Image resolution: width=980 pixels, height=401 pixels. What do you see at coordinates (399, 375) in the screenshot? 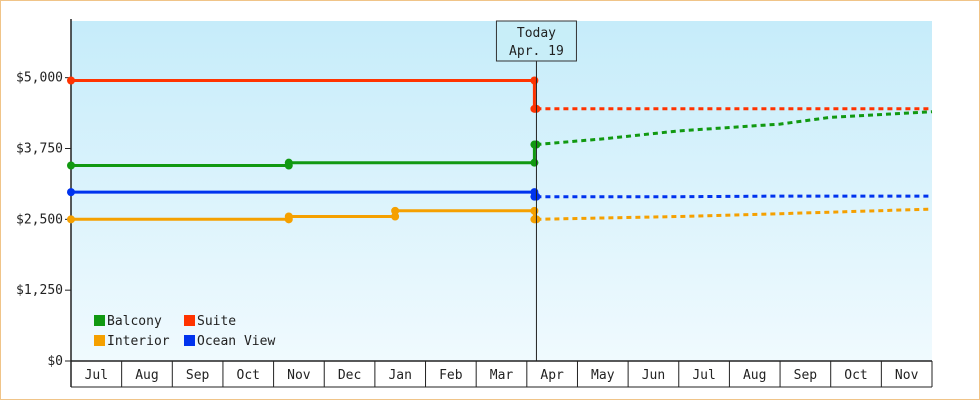
I see `x-tick-label: Jan` at bounding box center [399, 375].